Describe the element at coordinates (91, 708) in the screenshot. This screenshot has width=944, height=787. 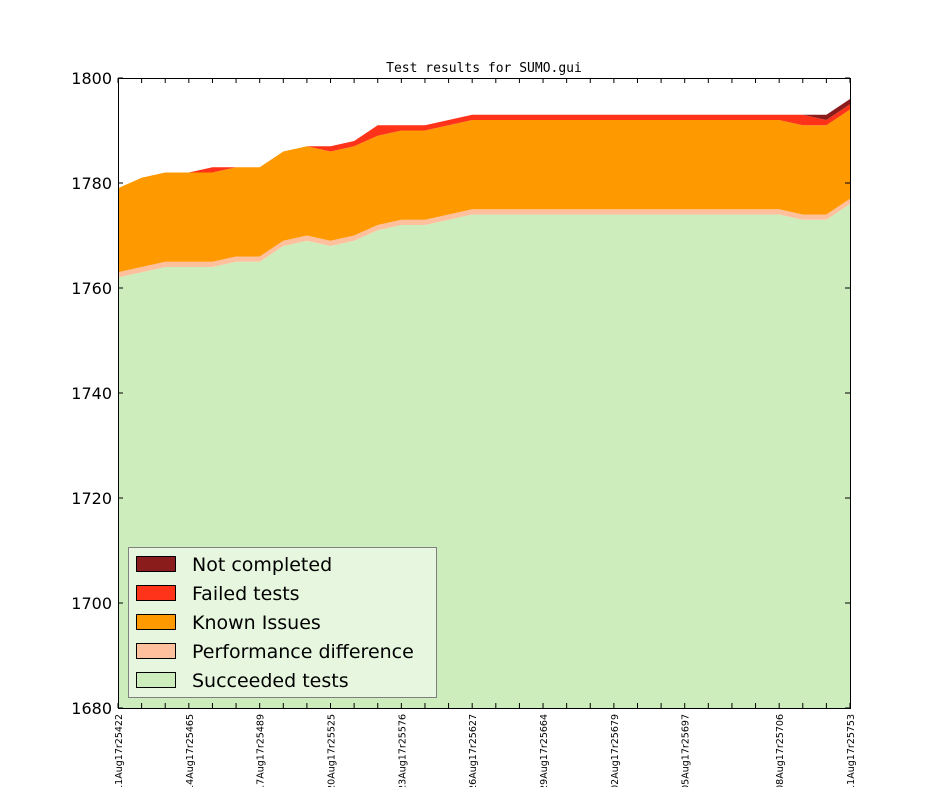
I see `y-tick-label: 1680` at that location.